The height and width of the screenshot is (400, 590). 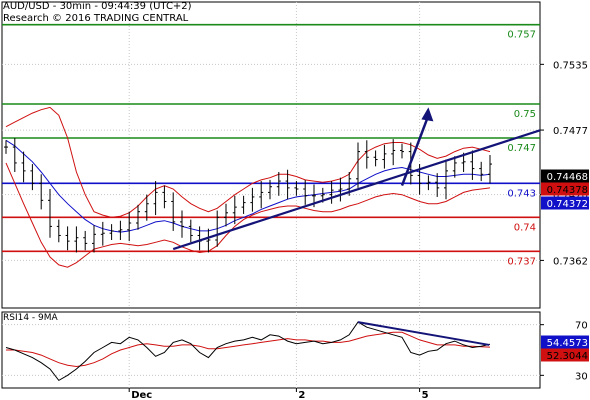 I want to click on price-value-tags: 0.74468 0.74378 0.74372, so click(x=565, y=189).